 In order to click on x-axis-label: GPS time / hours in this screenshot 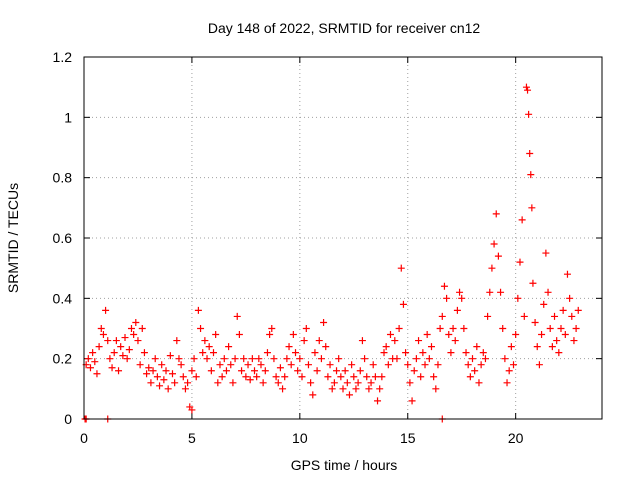, I will do `click(344, 465)`.